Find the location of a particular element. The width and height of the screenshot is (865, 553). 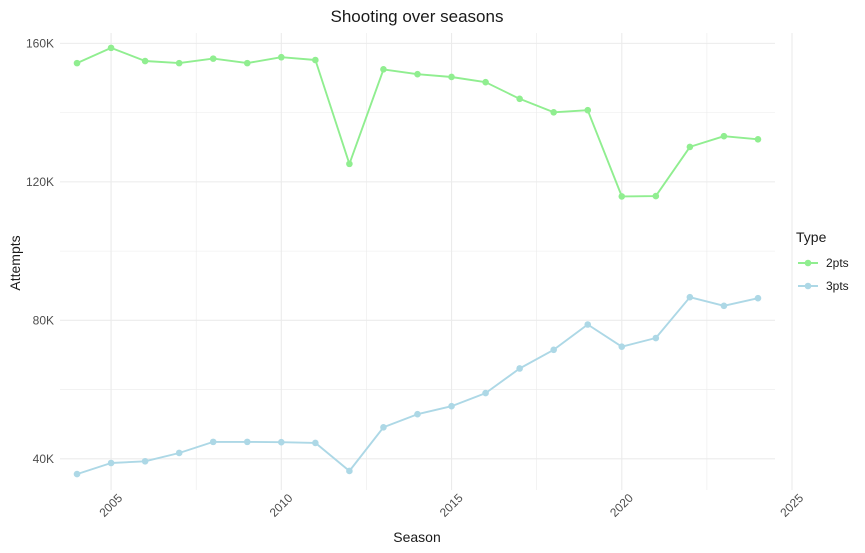

y-axis-ticks: 40K 80K 120K 160K is located at coordinates (40, 250).